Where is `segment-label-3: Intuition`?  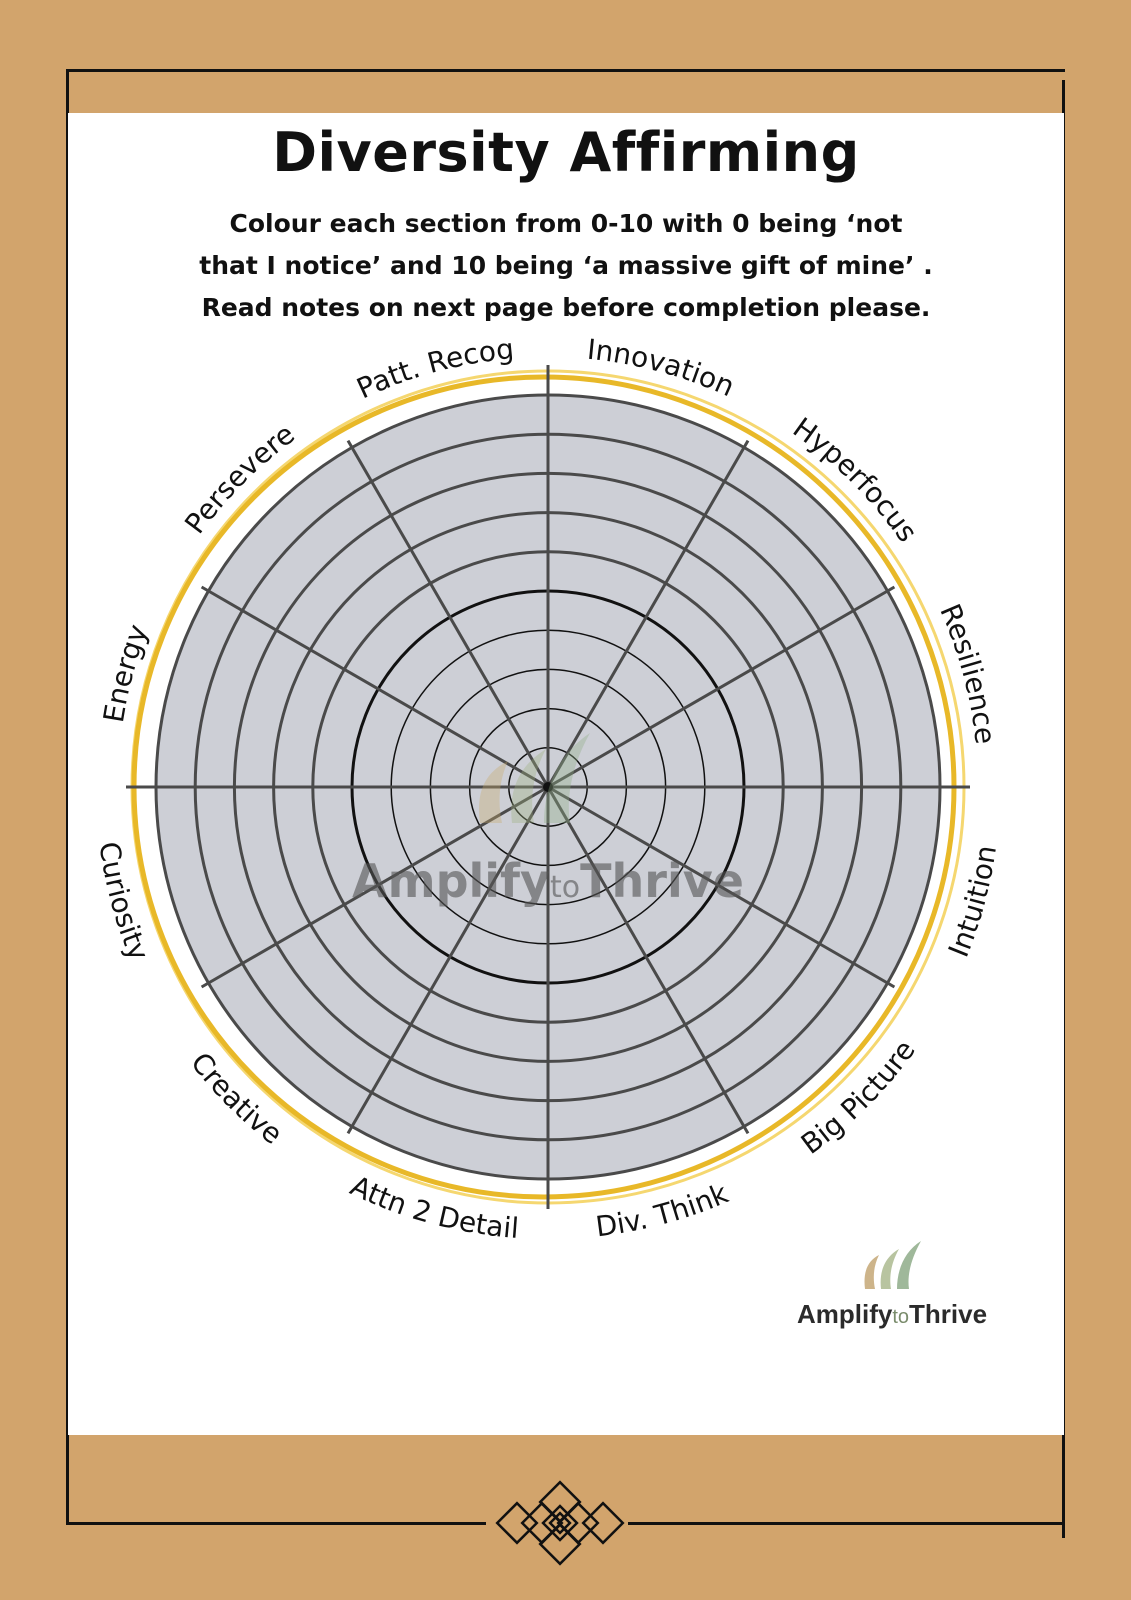
segment-label-3: Intuition is located at coordinates (972, 902).